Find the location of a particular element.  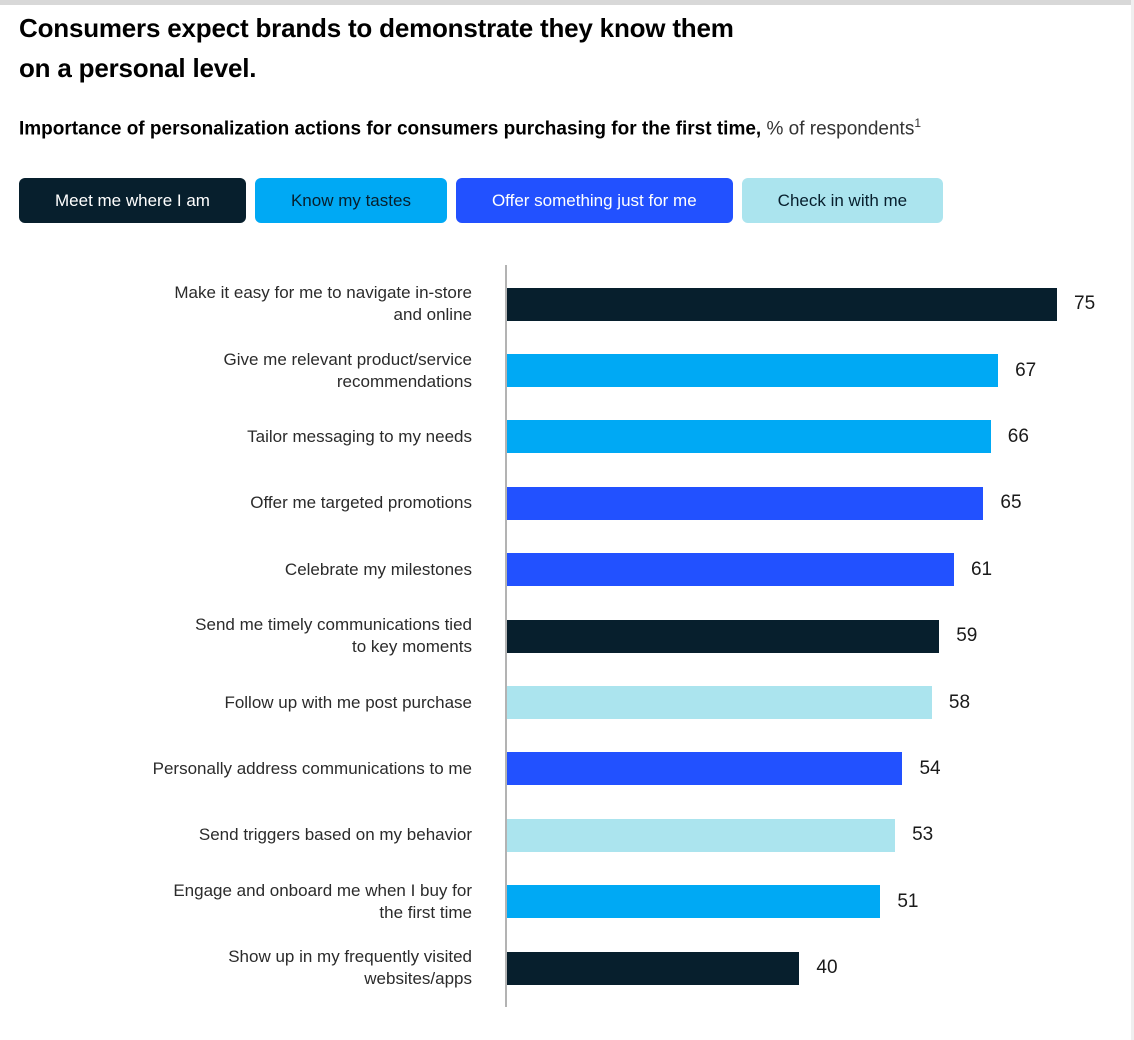

bar-area: 59 is located at coordinates (819, 636).